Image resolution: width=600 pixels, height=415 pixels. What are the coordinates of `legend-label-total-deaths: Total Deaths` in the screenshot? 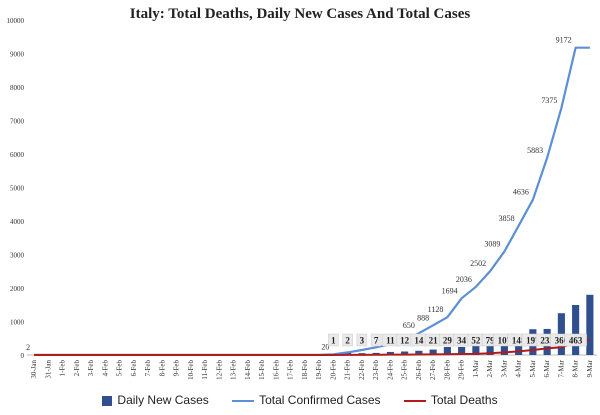 It's located at (464, 399).